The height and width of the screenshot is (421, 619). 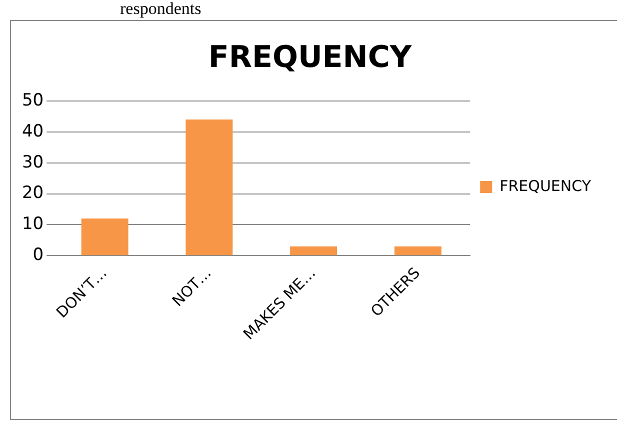 I want to click on y-tick-label: 10, so click(x=33, y=224).